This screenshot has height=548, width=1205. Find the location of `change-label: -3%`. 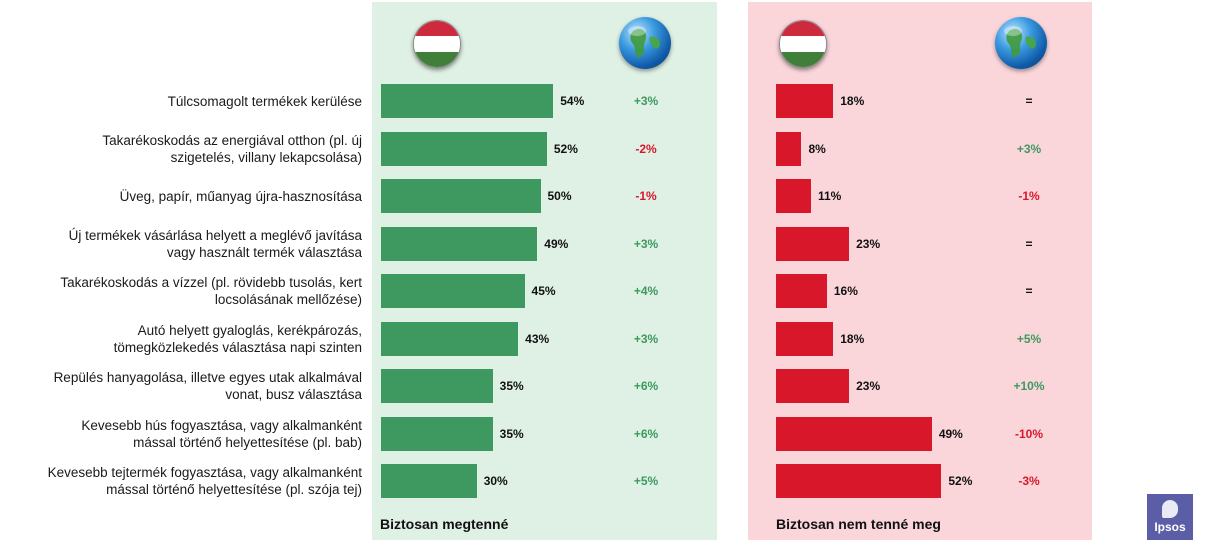

change-label: -3% is located at coordinates (1029, 481).